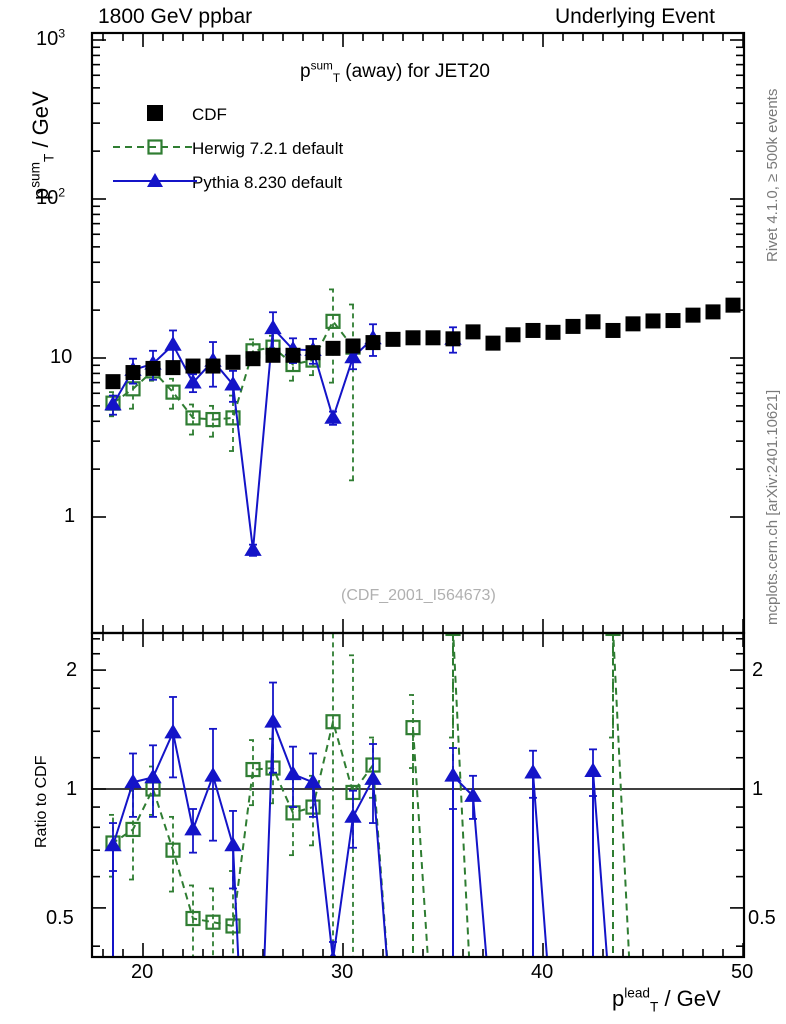  I want to click on x-tick-20: 20, so click(142, 972).